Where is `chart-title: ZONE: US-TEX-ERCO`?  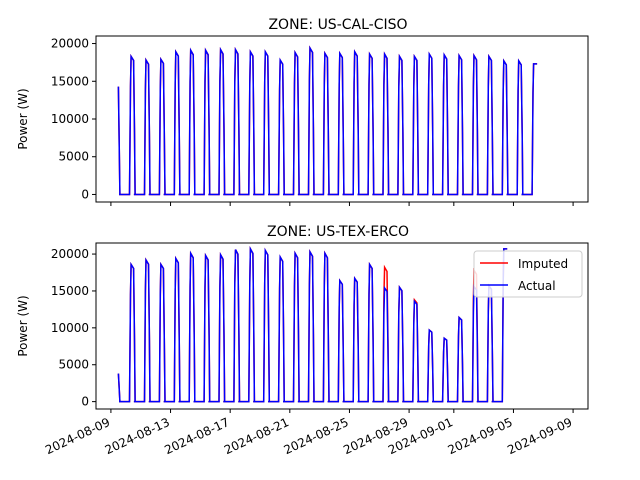 chart-title: ZONE: US-TEX-ERCO is located at coordinates (338, 232).